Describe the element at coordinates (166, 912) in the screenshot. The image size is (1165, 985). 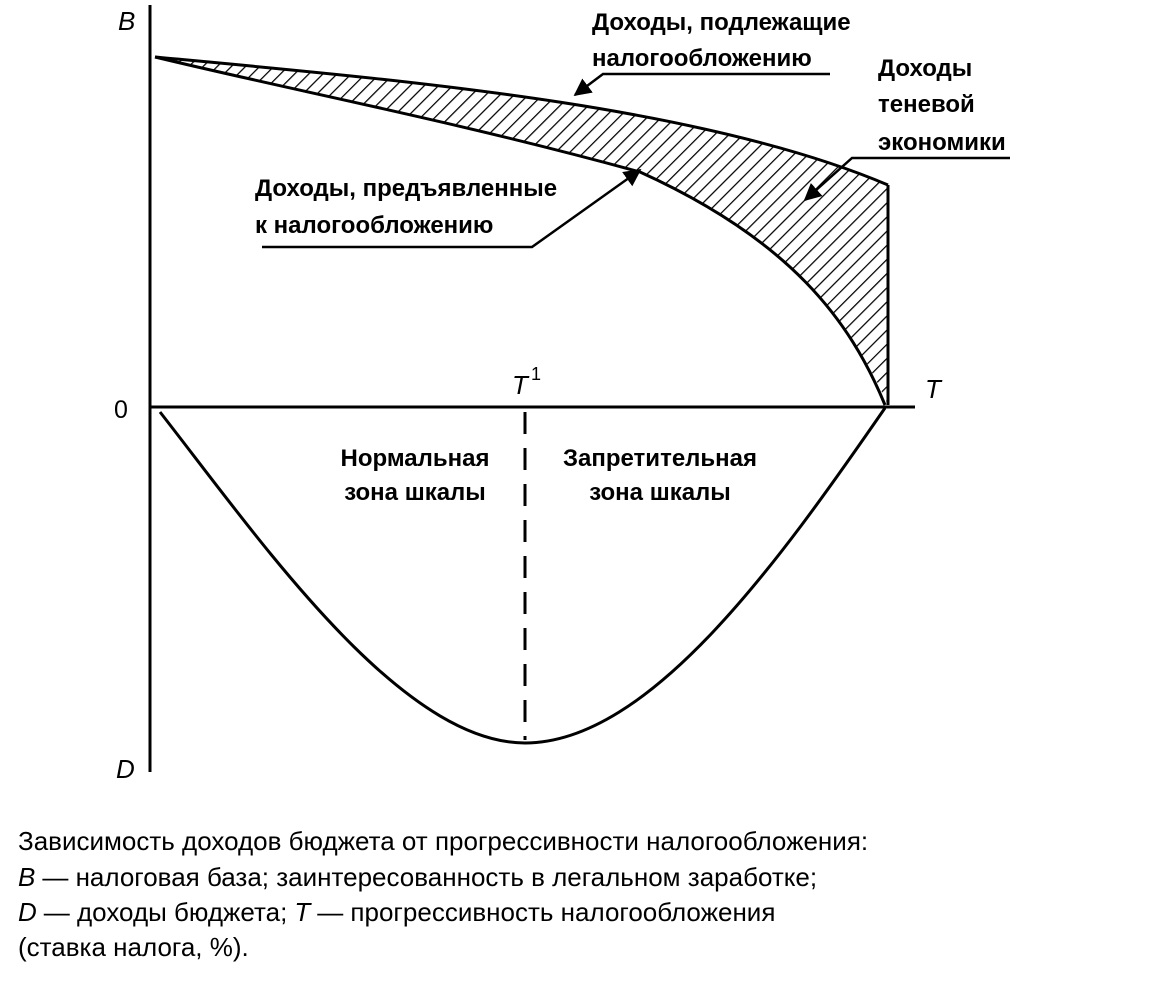
I see `caption-text: — доходы бюджета;` at that location.